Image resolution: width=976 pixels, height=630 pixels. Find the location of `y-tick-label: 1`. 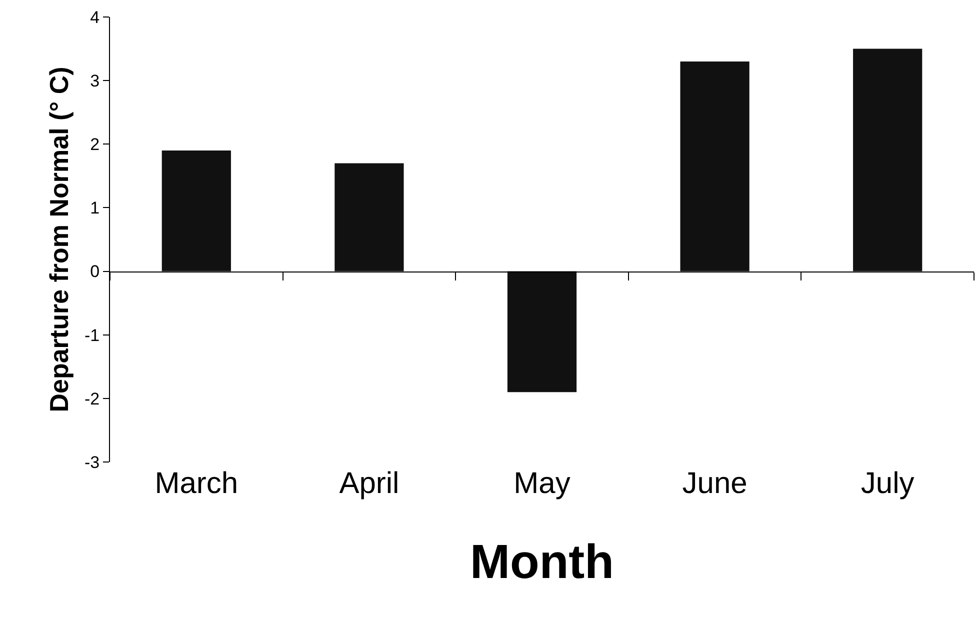

y-tick-label: 1 is located at coordinates (95, 208).